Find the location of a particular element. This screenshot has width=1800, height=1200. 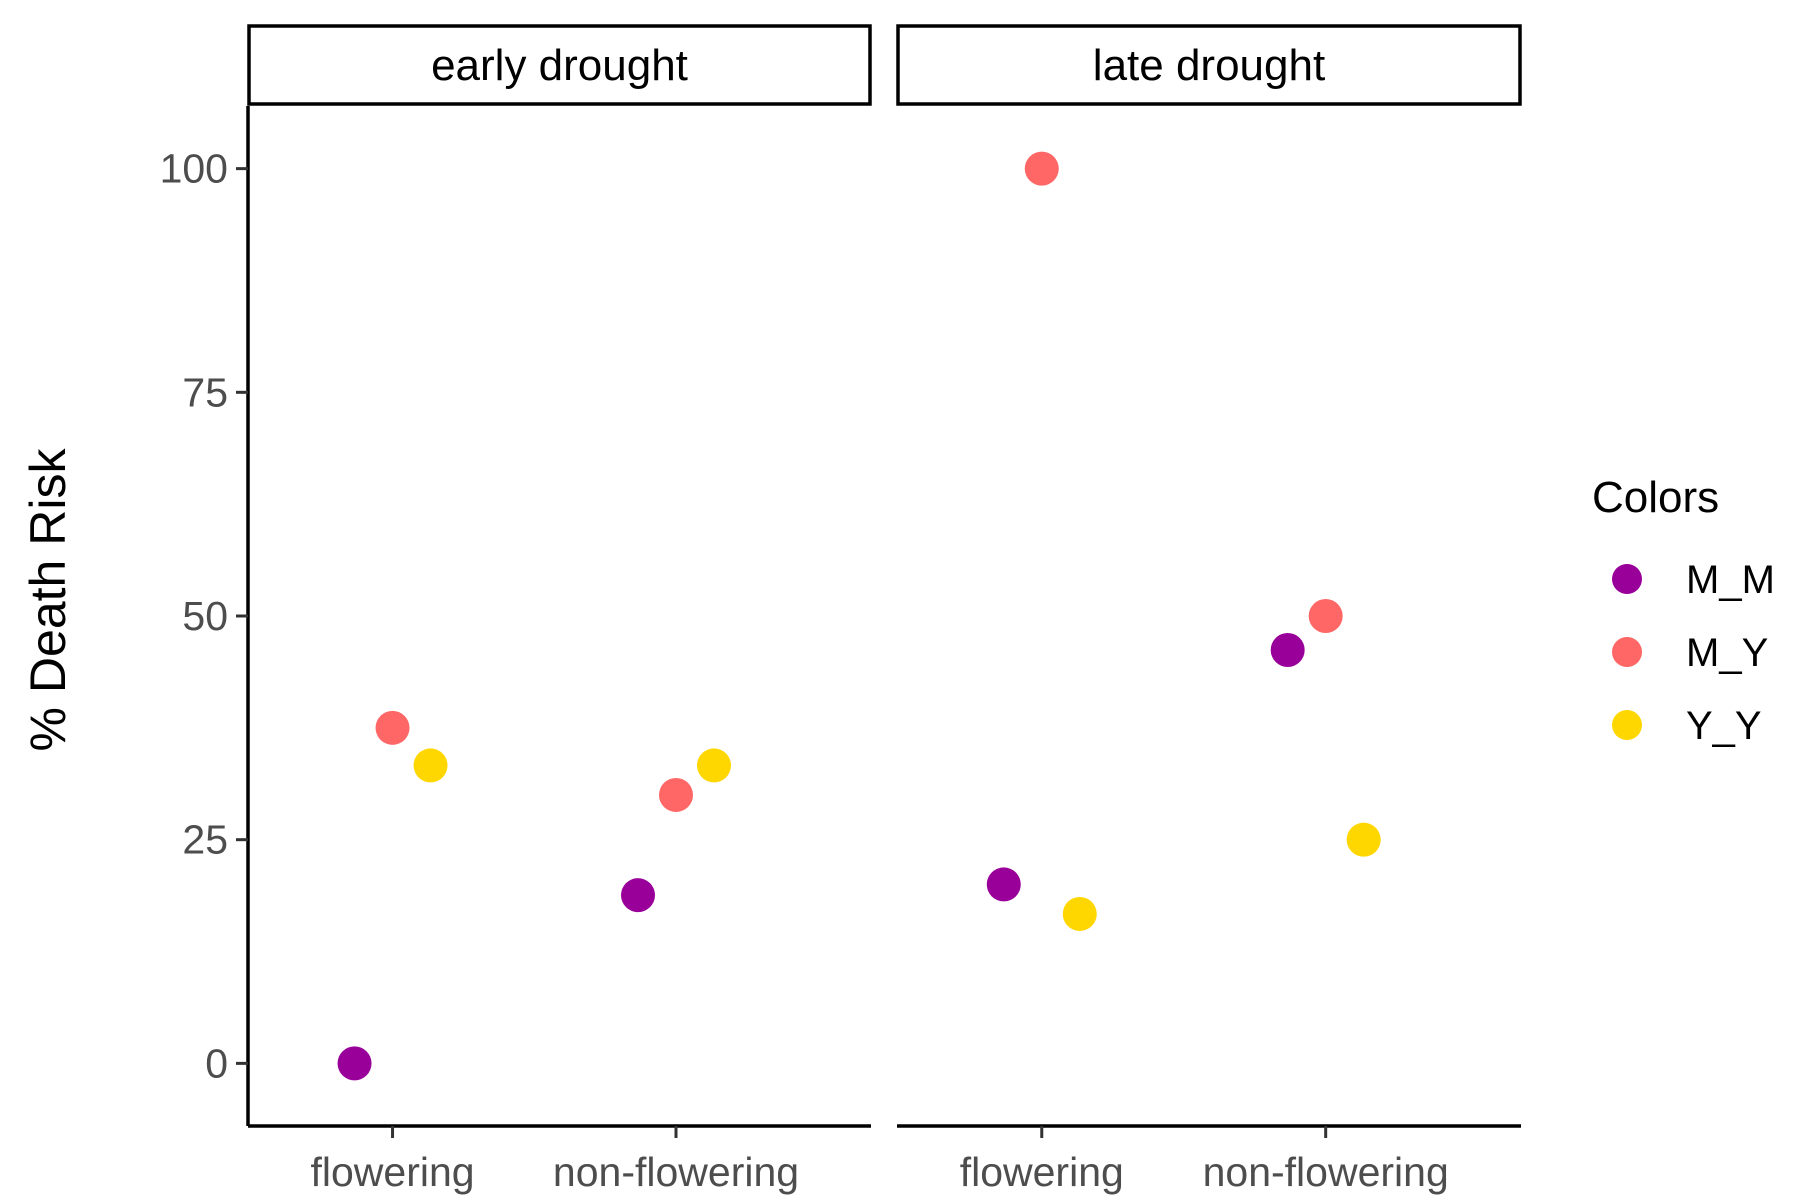

y-tick-label: 100 is located at coordinates (194, 169).